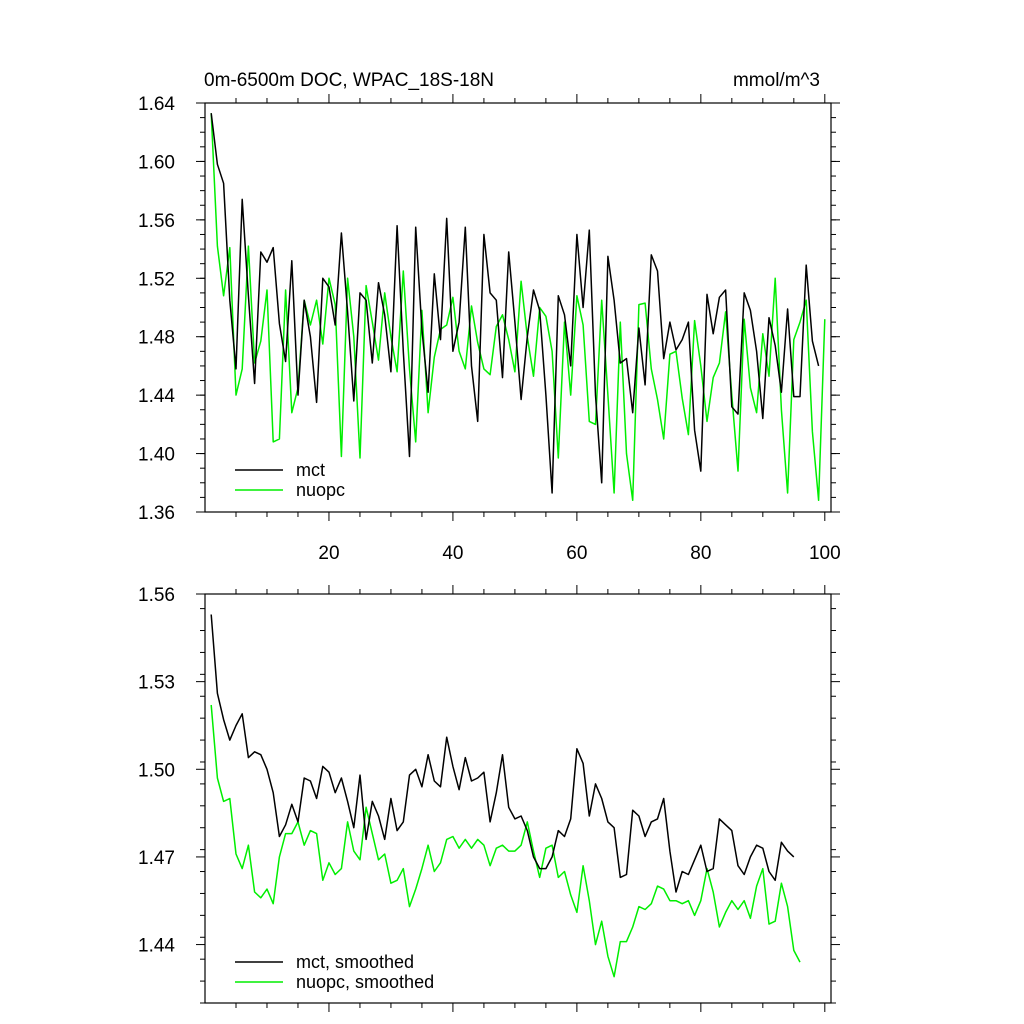 This screenshot has height=1024, width=1024. Describe the element at coordinates (310, 470) in the screenshot. I see `legend-label: mct` at that location.